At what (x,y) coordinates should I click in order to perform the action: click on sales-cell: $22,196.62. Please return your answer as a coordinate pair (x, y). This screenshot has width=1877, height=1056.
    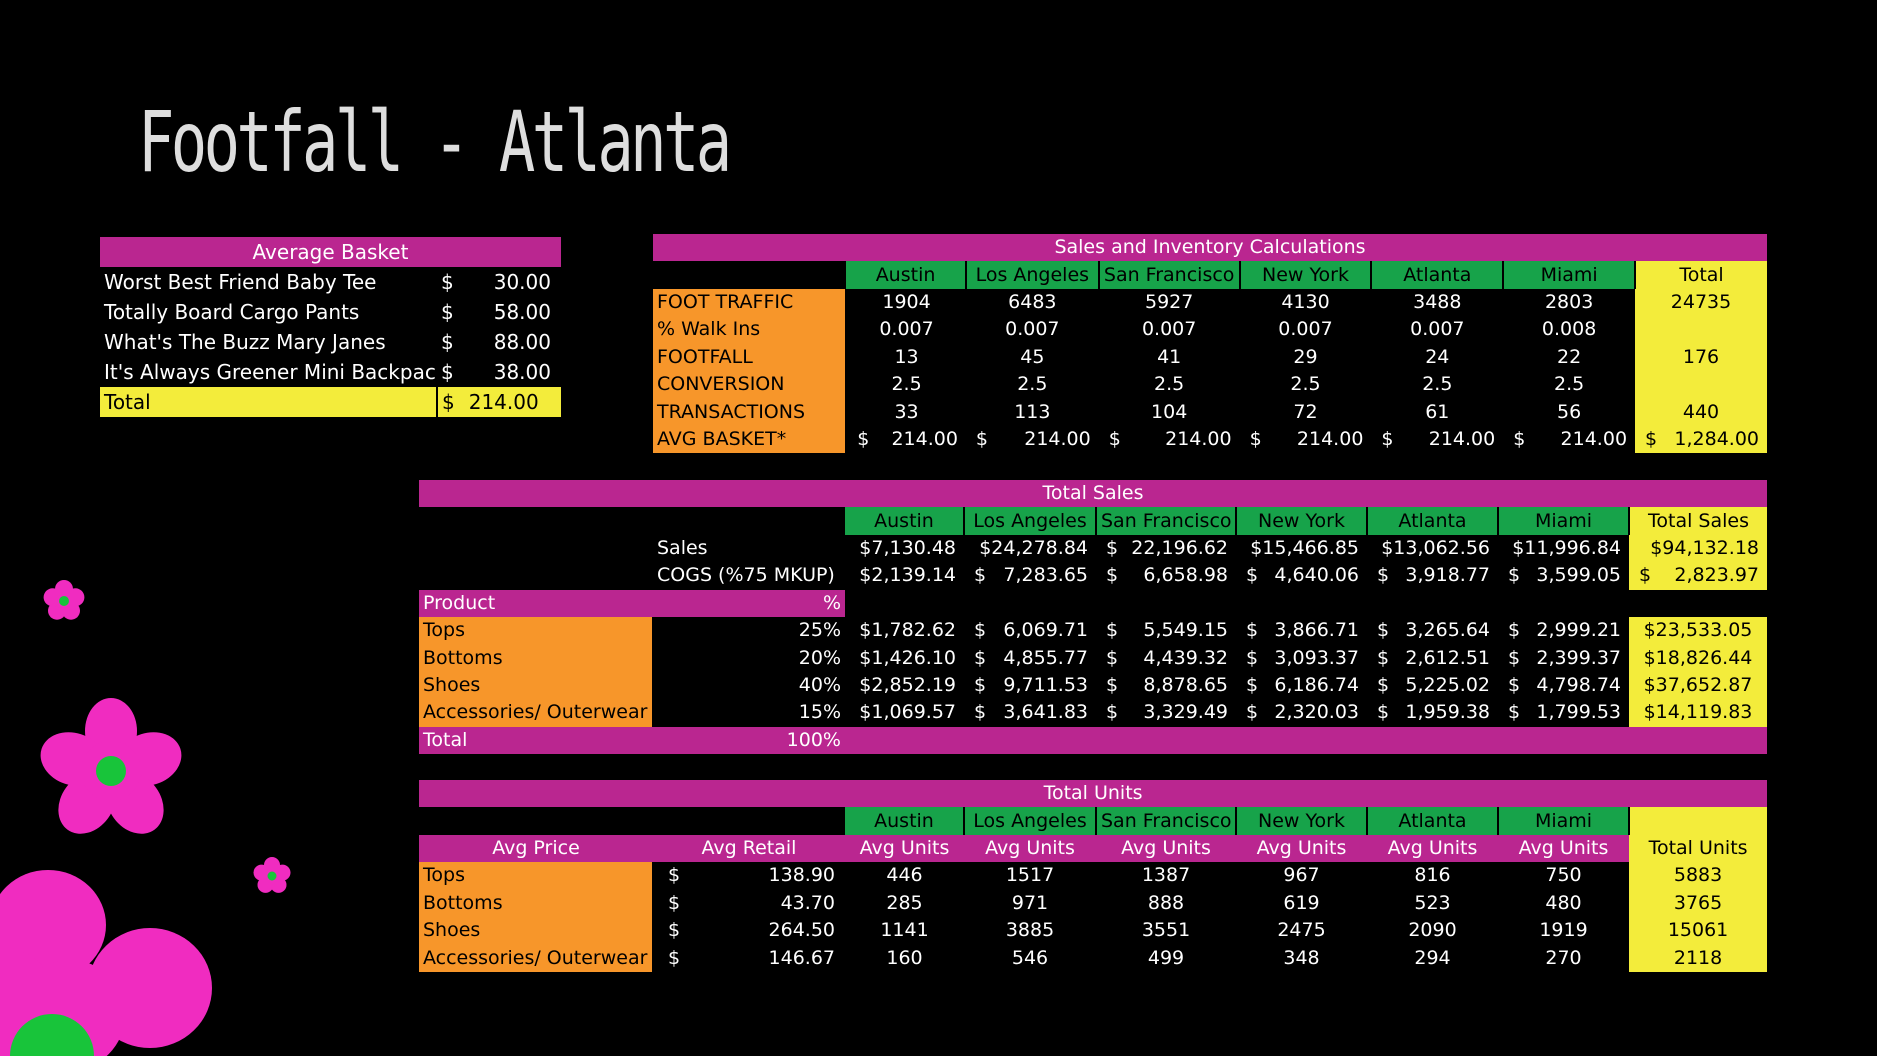
    Looking at the image, I should click on (1166, 548).